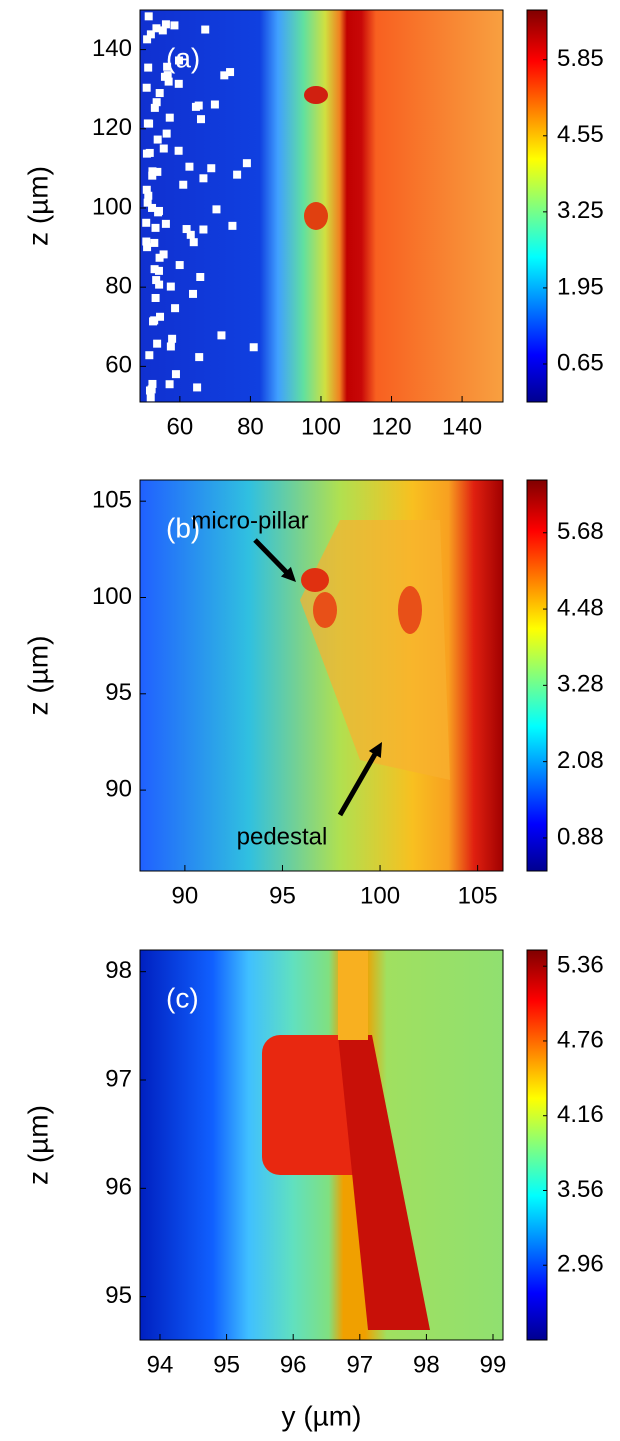 The width and height of the screenshot is (620, 1441). What do you see at coordinates (580, 362) in the screenshot?
I see `colorbar-tick-label: 0.65` at bounding box center [580, 362].